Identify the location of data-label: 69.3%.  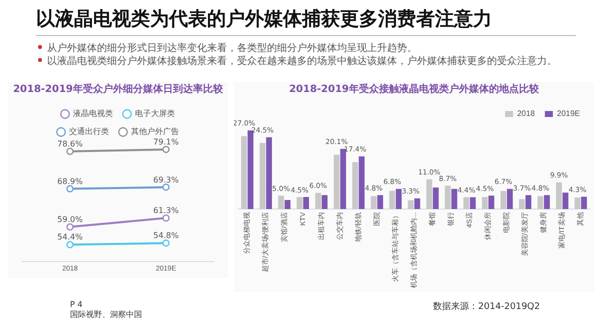
(166, 179).